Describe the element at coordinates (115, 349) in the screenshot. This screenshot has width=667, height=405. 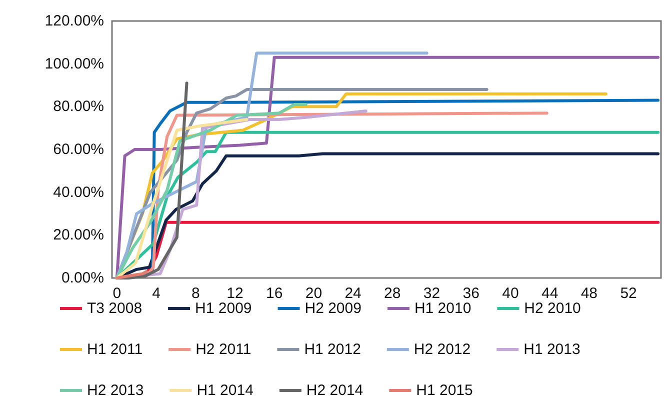
I see `legend-label: H1 2011` at that location.